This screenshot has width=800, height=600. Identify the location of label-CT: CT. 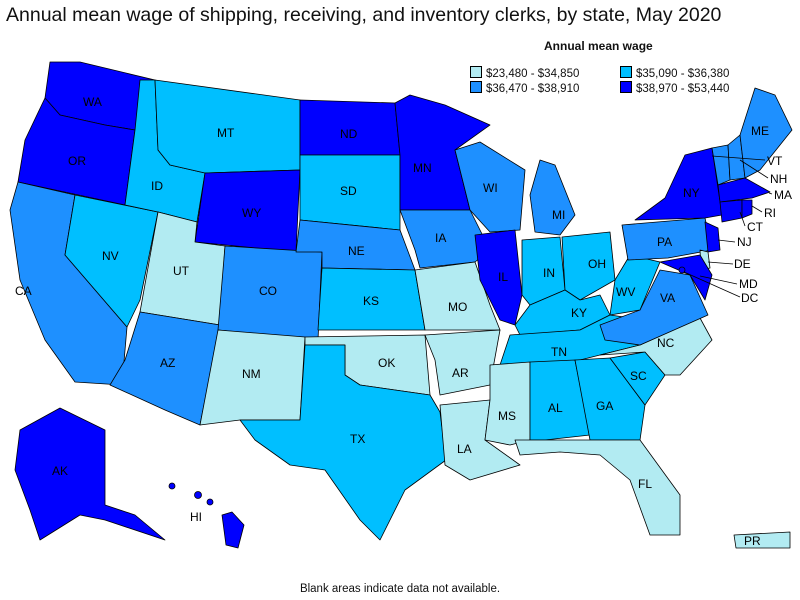
(755, 227).